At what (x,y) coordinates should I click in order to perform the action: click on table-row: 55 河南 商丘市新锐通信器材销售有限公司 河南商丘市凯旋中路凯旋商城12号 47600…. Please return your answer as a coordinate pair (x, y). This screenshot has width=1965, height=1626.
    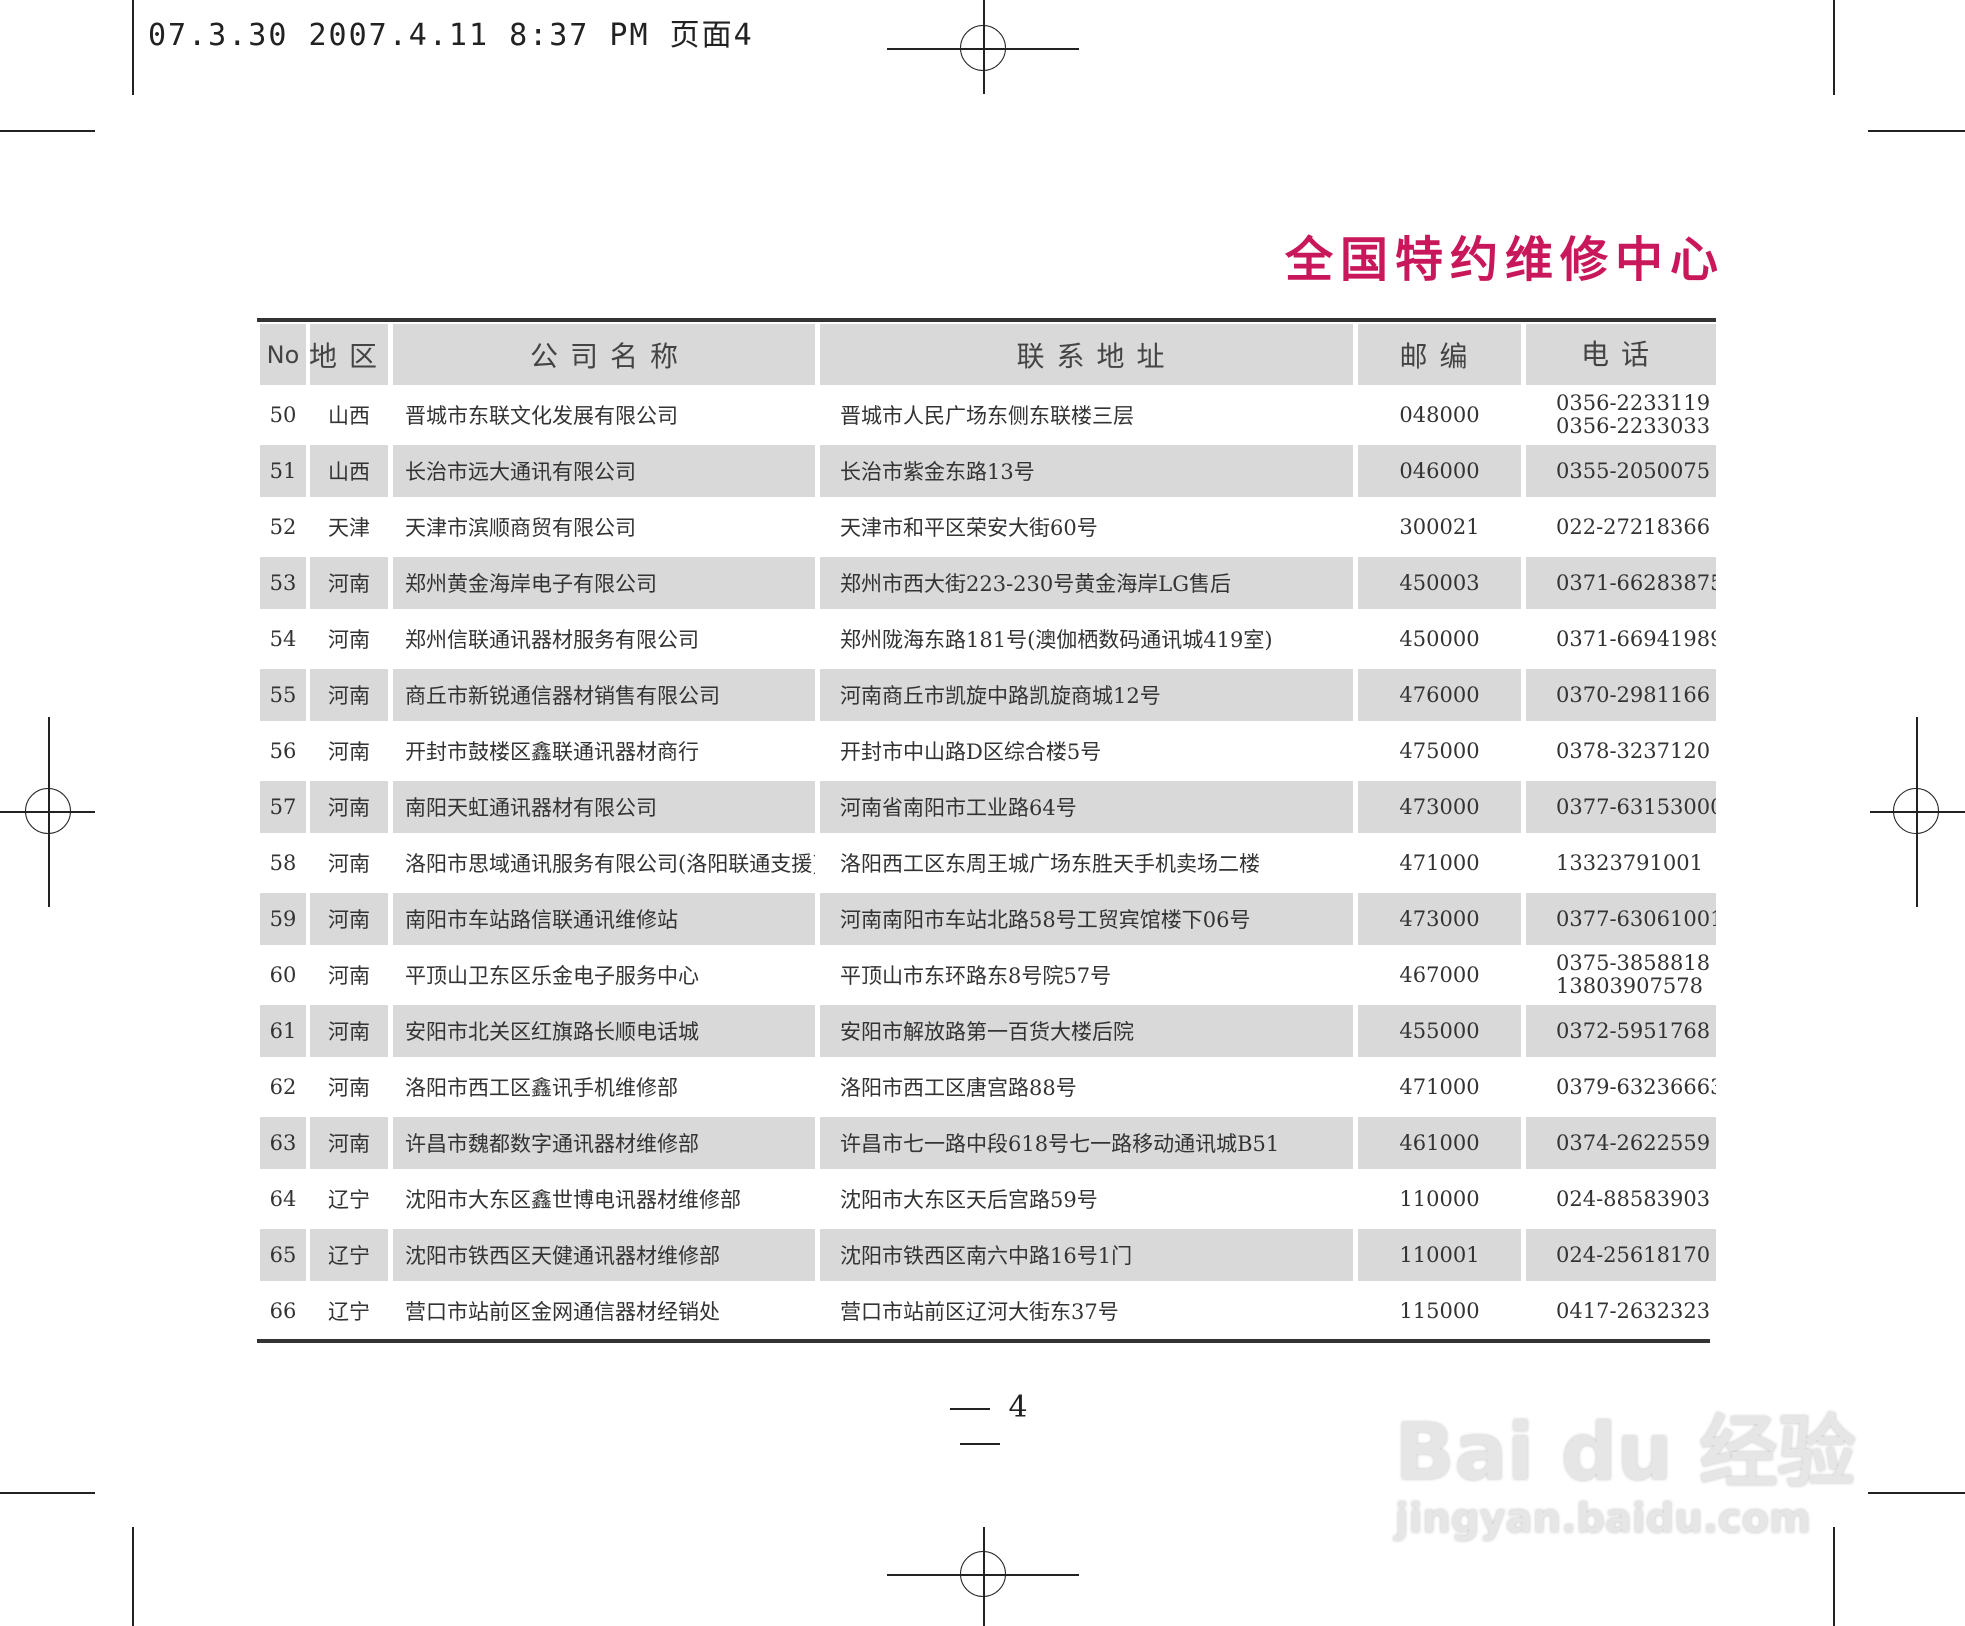
    Looking at the image, I should click on (986, 695).